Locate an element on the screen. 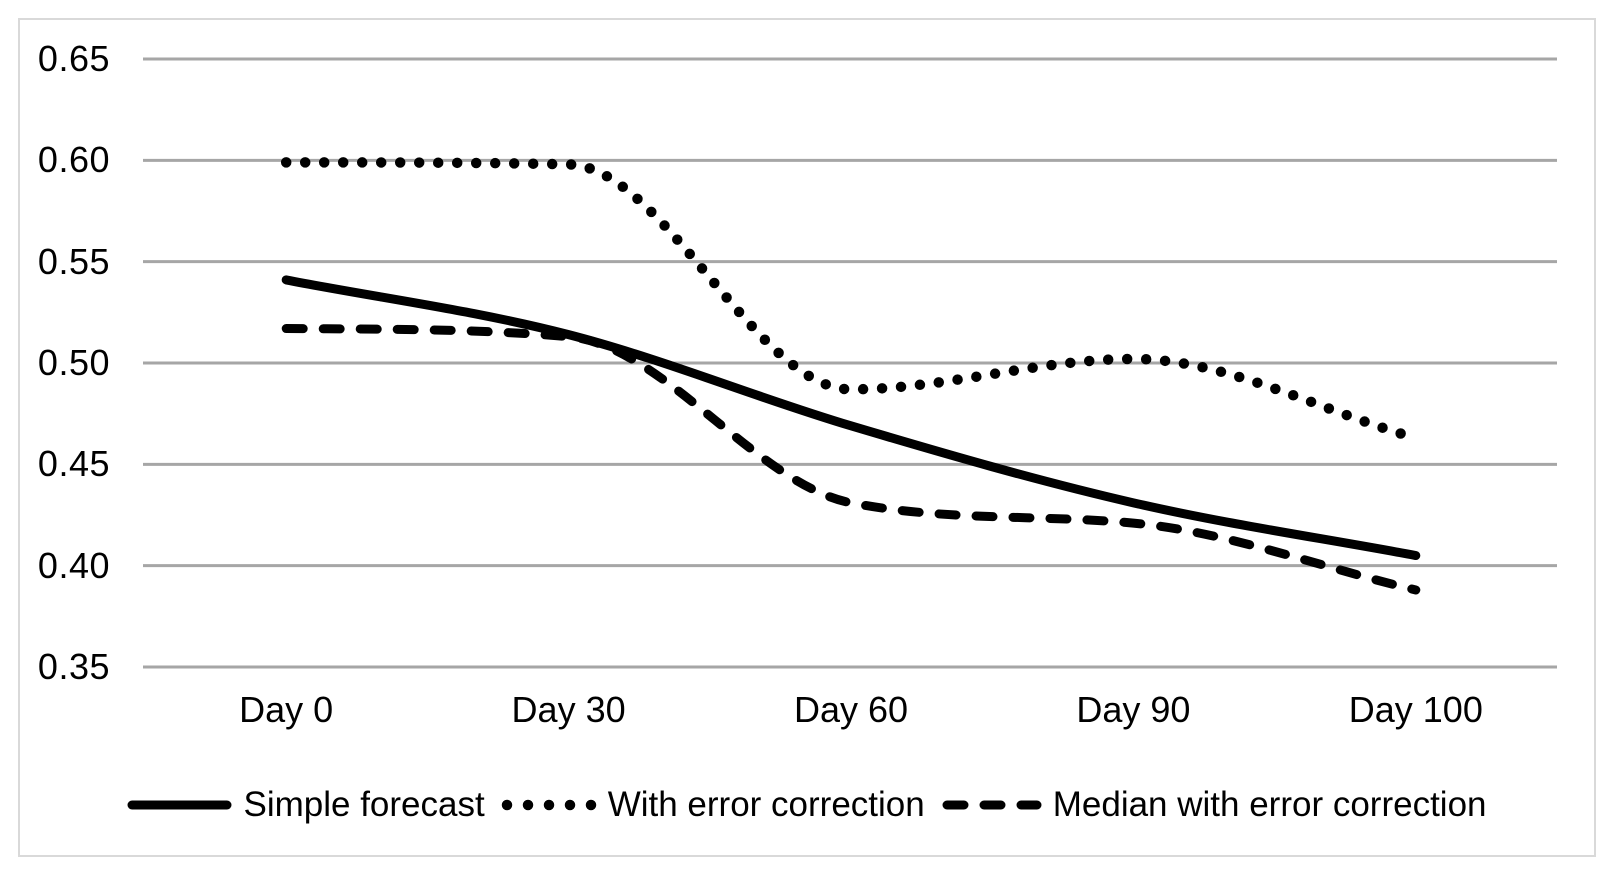 Image resolution: width=1613 pixels, height=875 pixels. y-tick-label: 0.40 is located at coordinates (73, 565).